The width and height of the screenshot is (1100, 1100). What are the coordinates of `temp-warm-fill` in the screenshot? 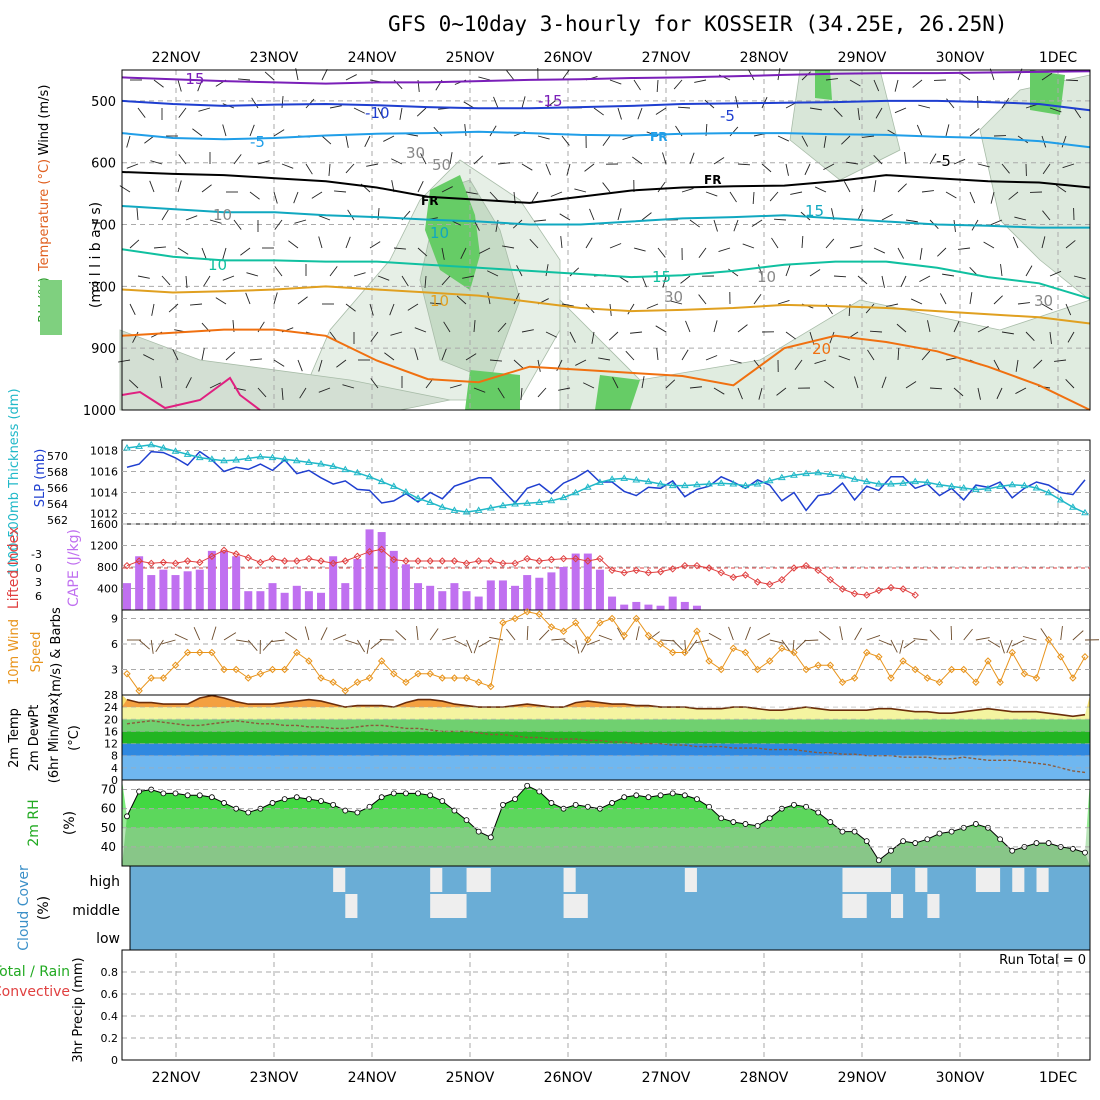 It's located at (606, 701).